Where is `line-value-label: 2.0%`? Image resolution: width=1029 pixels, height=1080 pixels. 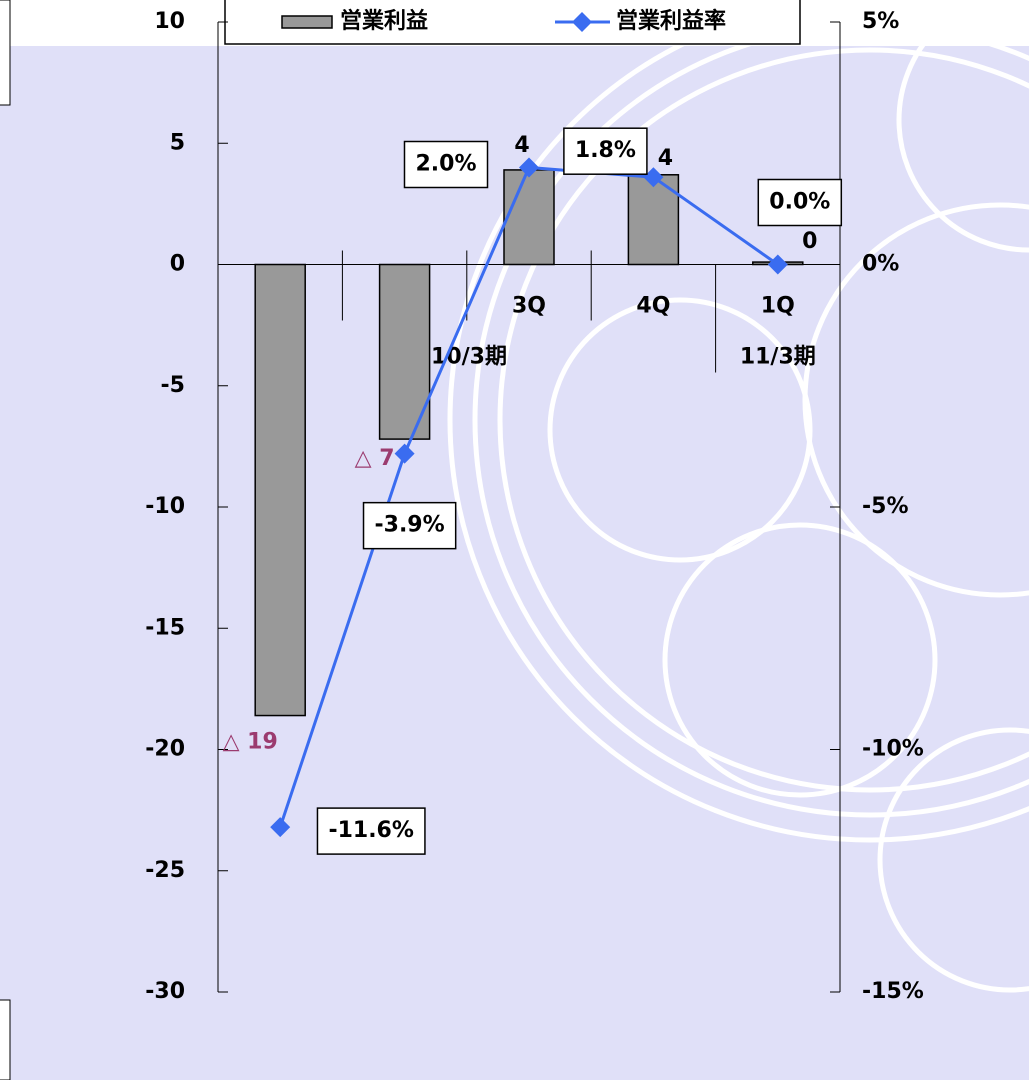 line-value-label: 2.0% is located at coordinates (445, 164).